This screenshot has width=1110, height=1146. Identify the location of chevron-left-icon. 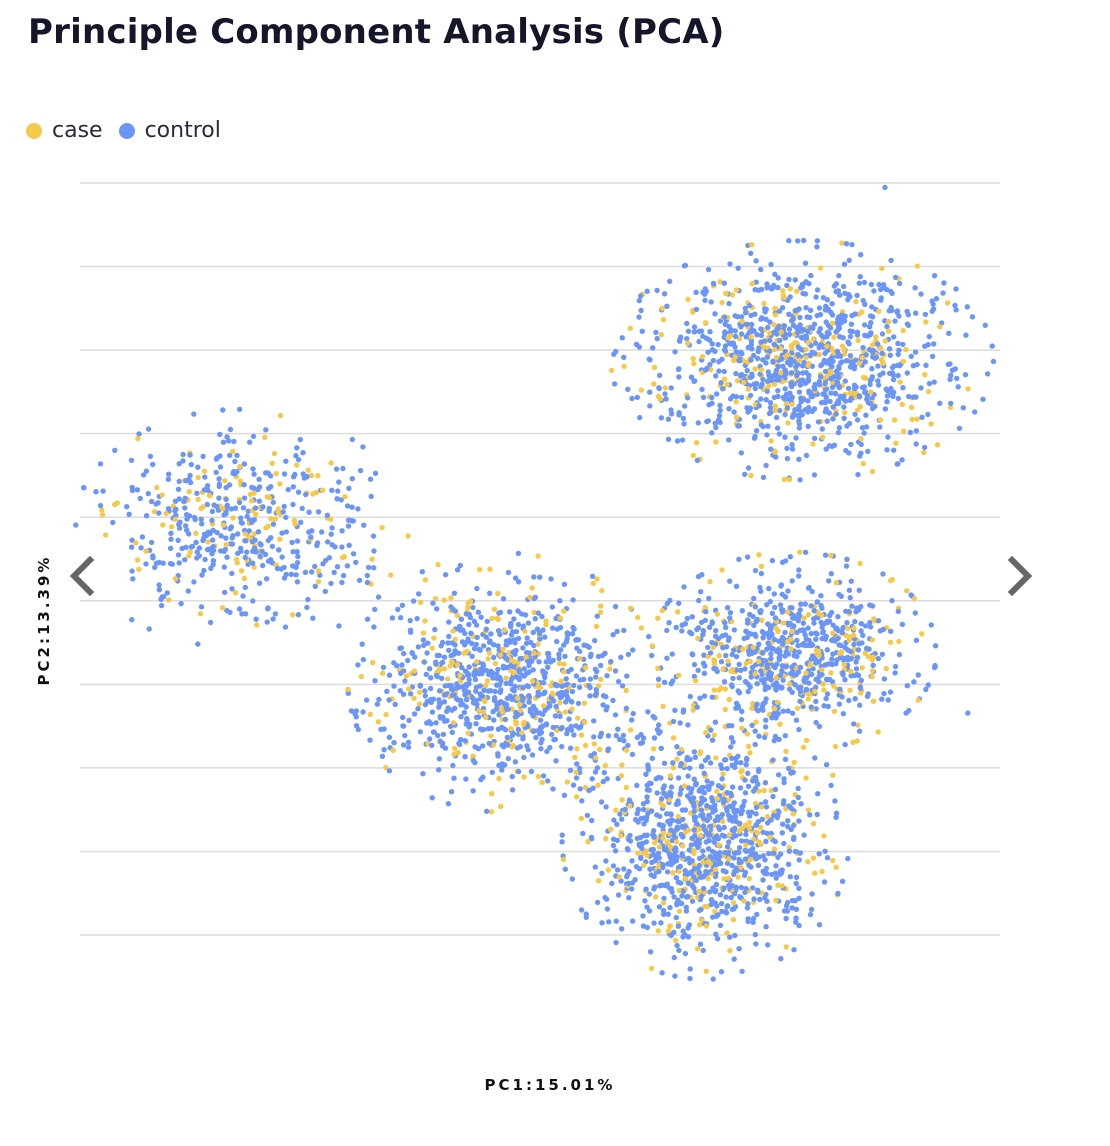
(82, 576).